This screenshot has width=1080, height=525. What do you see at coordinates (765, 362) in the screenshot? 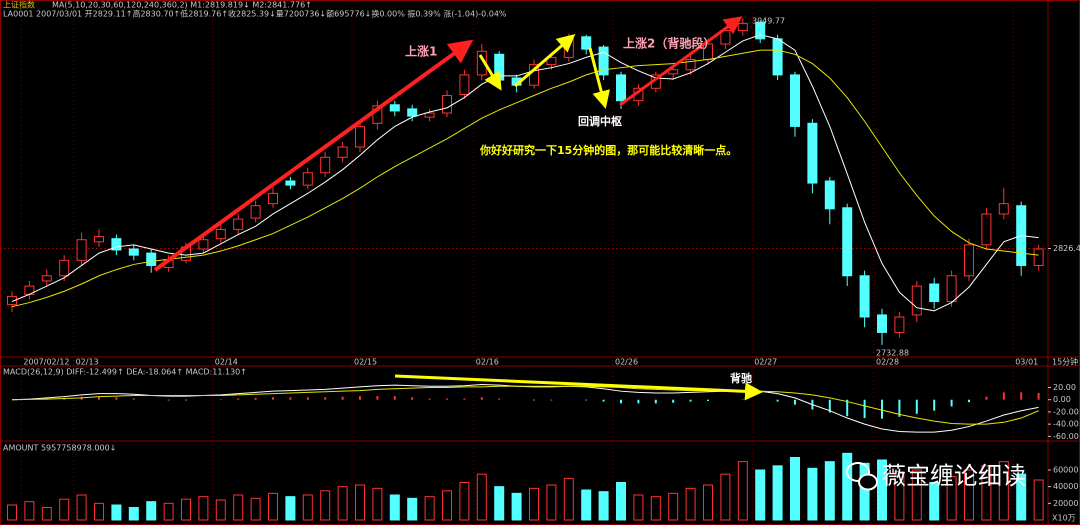
I see `x-tick-label: 02/27` at bounding box center [765, 362].